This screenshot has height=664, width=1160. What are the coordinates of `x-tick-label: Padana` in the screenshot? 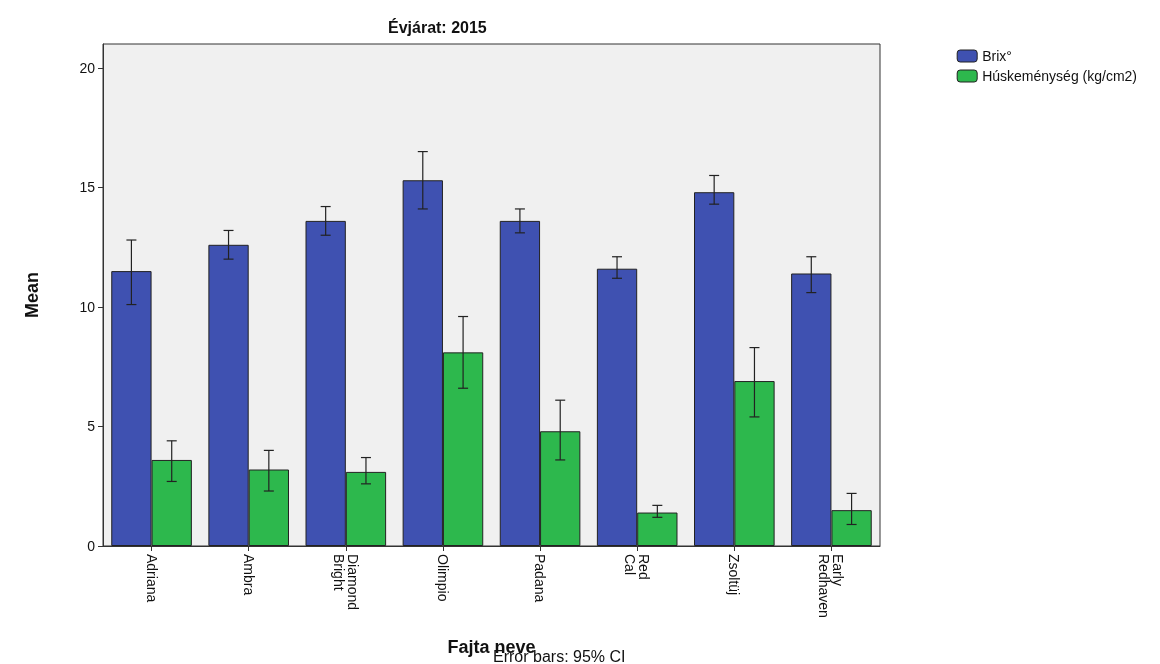 It's located at (540, 578).